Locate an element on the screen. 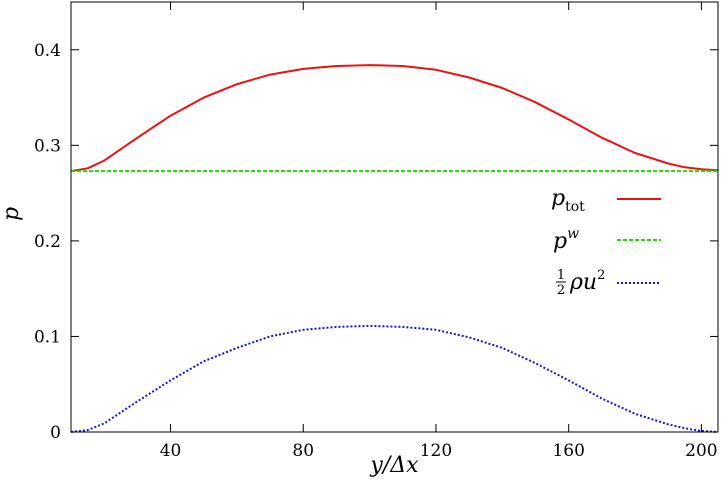 The image size is (722, 498). x-tick-label: 80 is located at coordinates (303, 451).